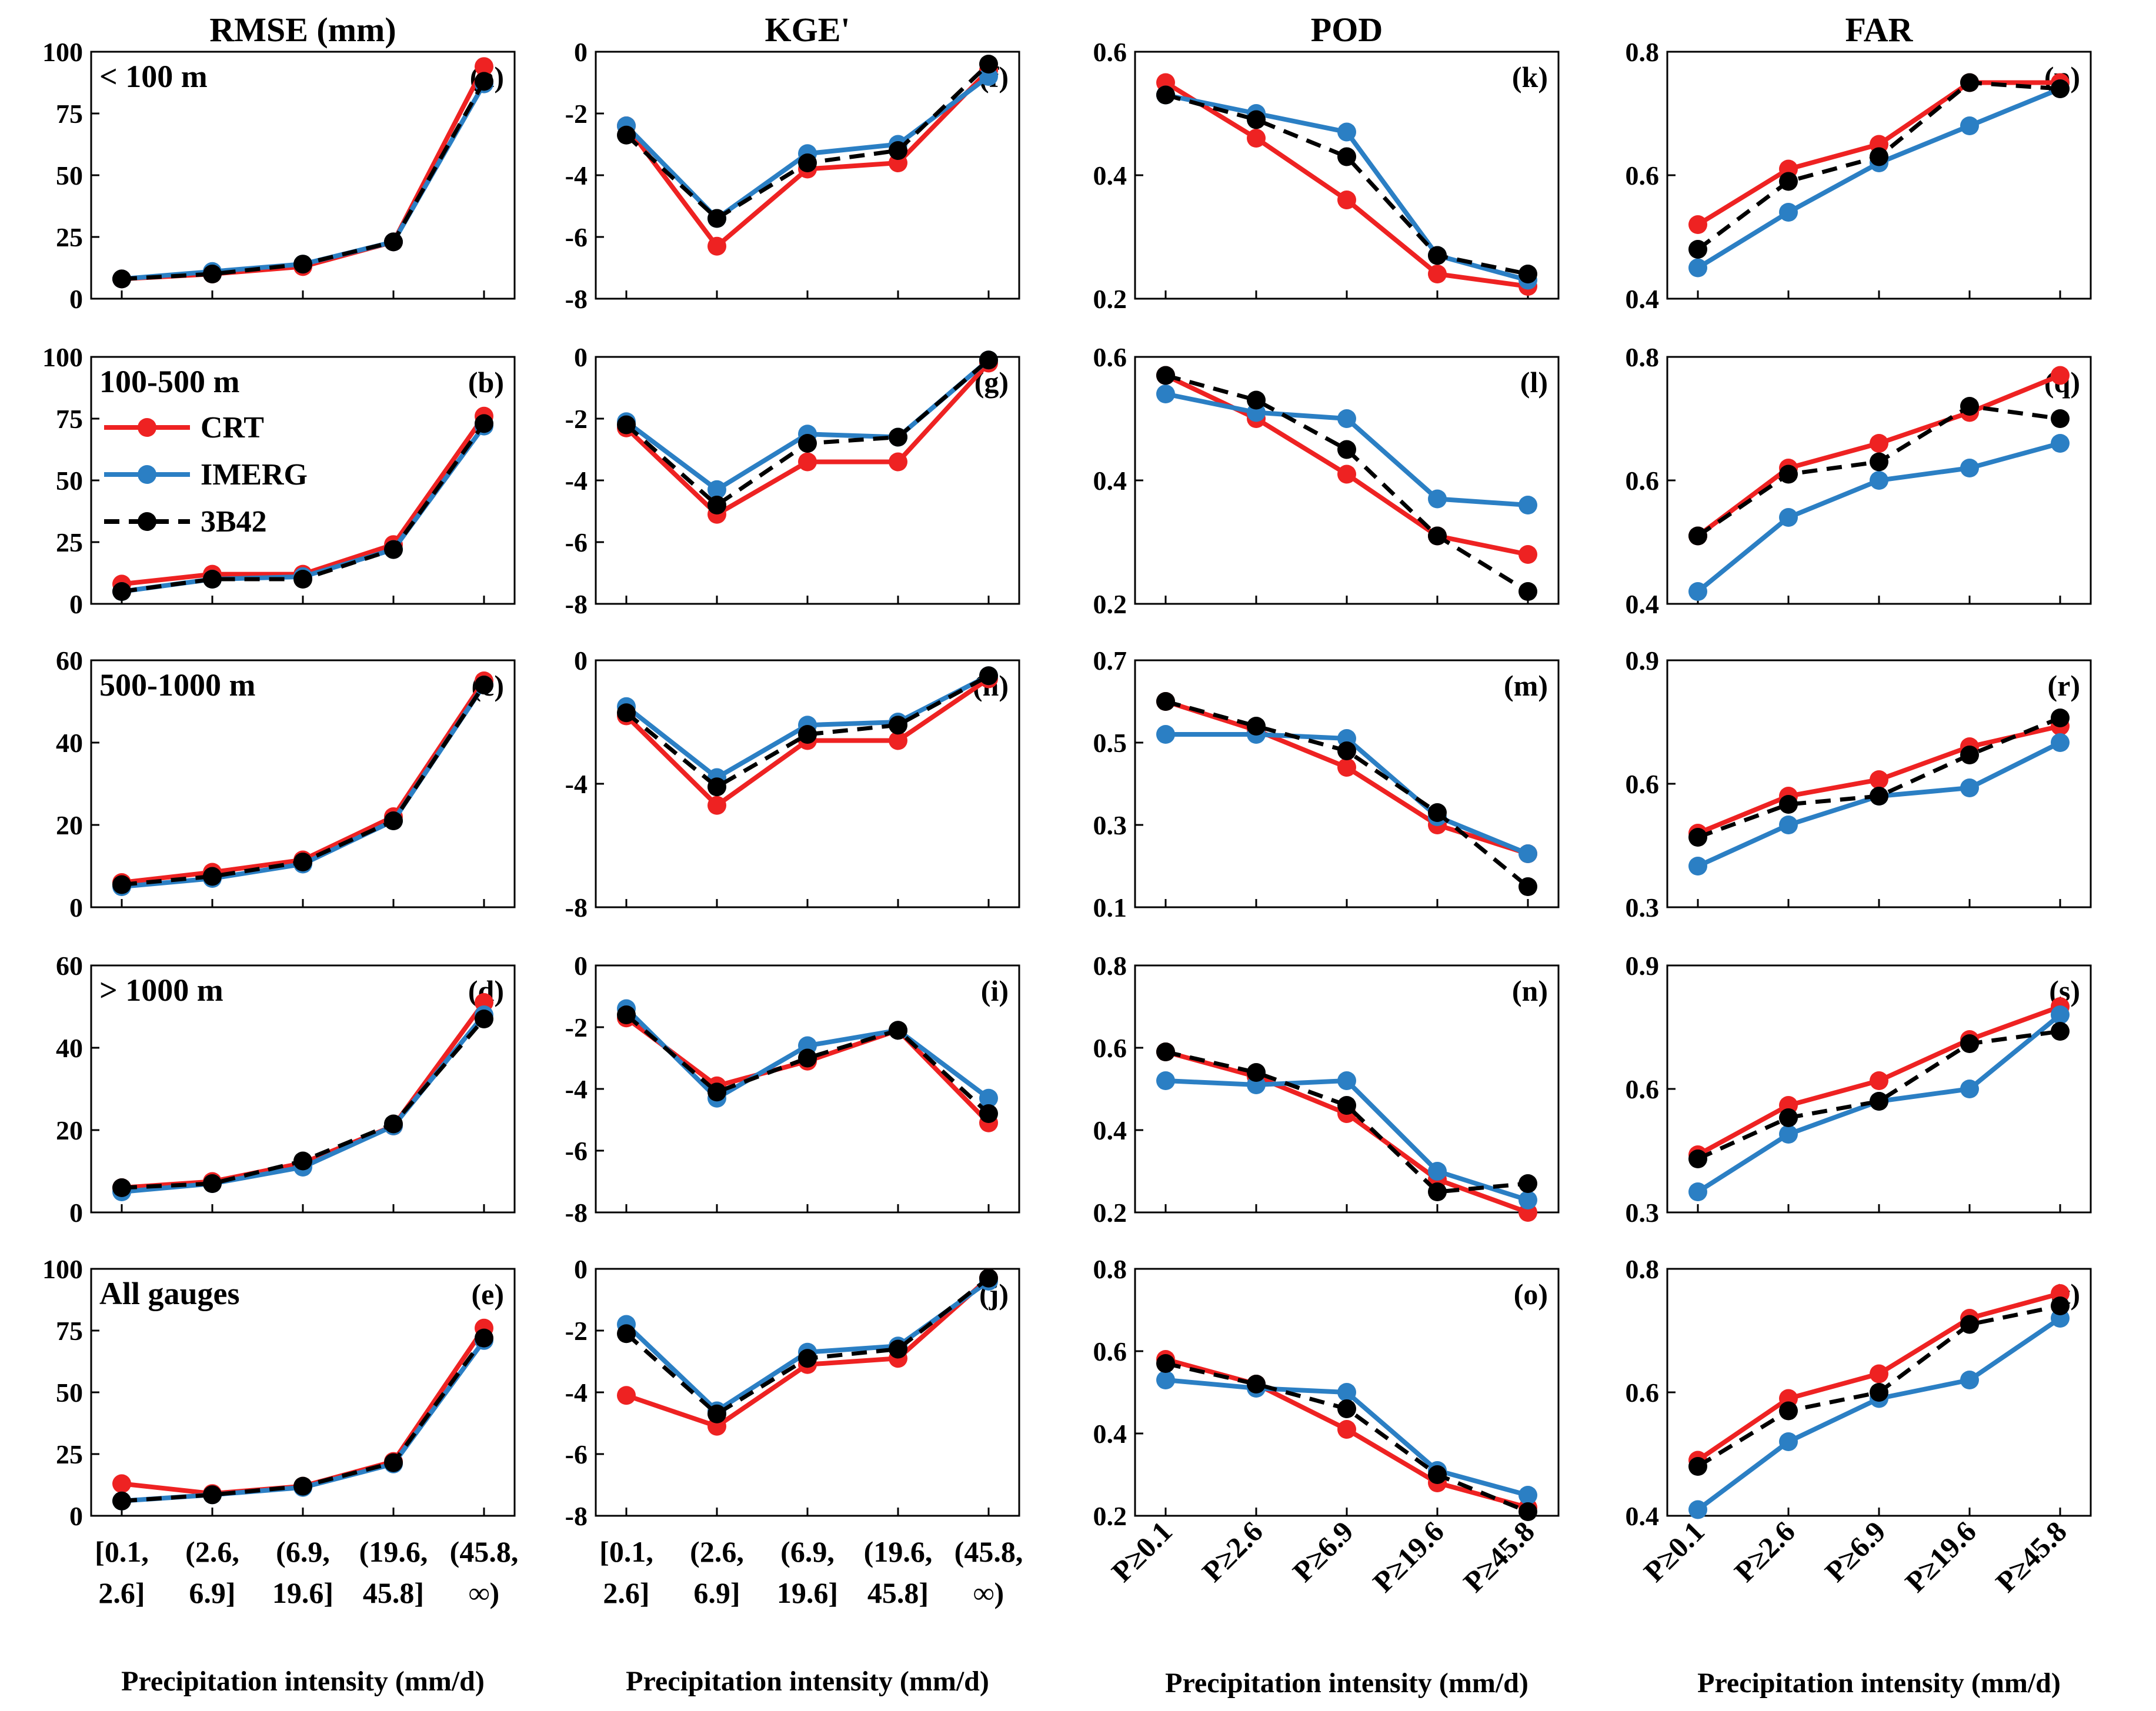  I want to click on panel-letter: (n), so click(1530, 990).